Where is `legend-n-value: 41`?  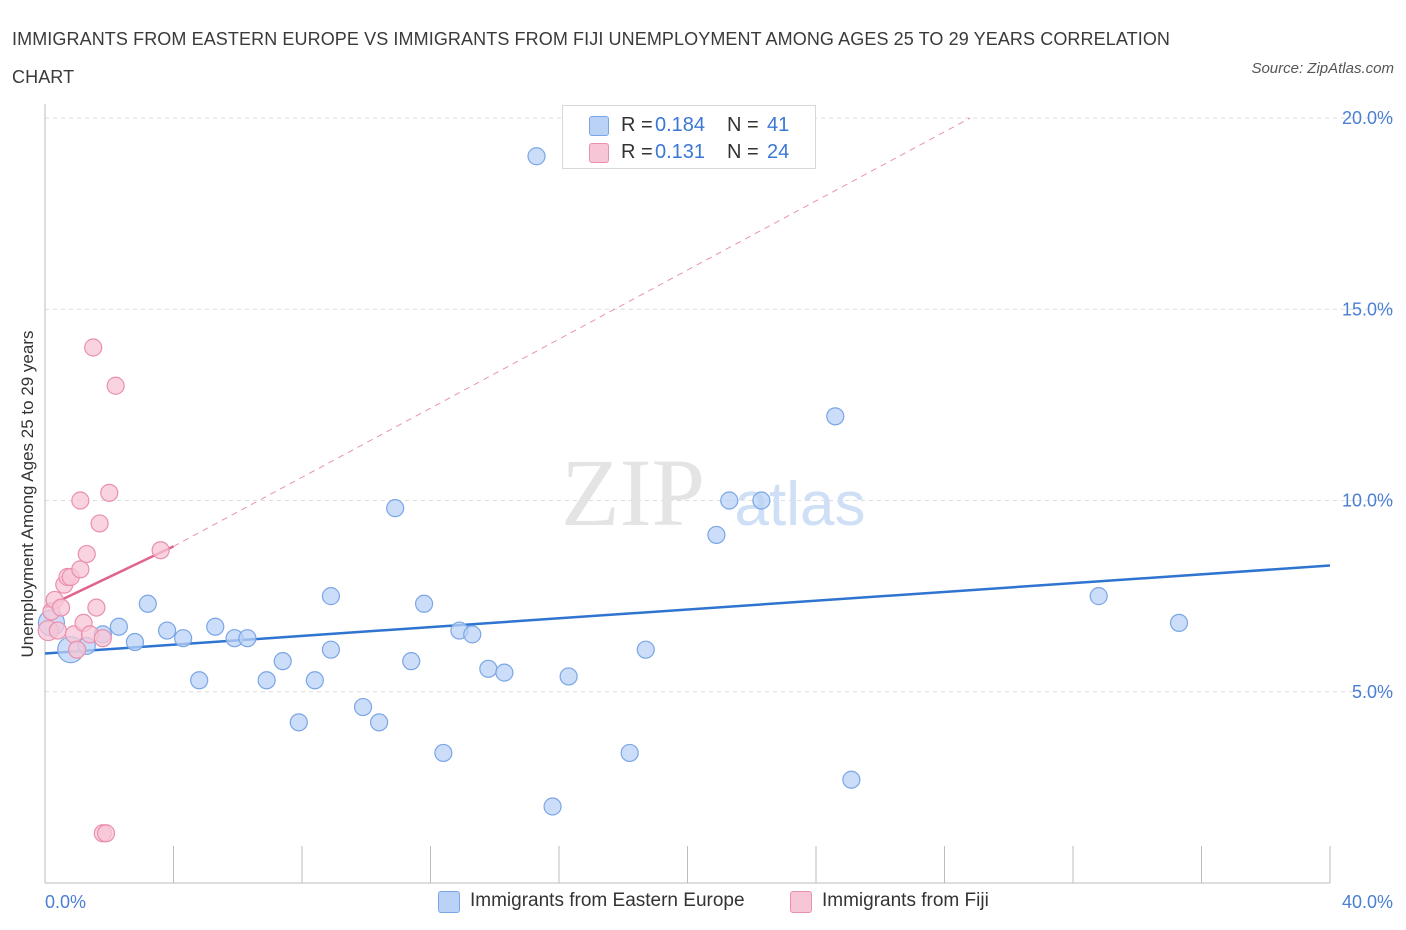
legend-n-value: 41 is located at coordinates (778, 125).